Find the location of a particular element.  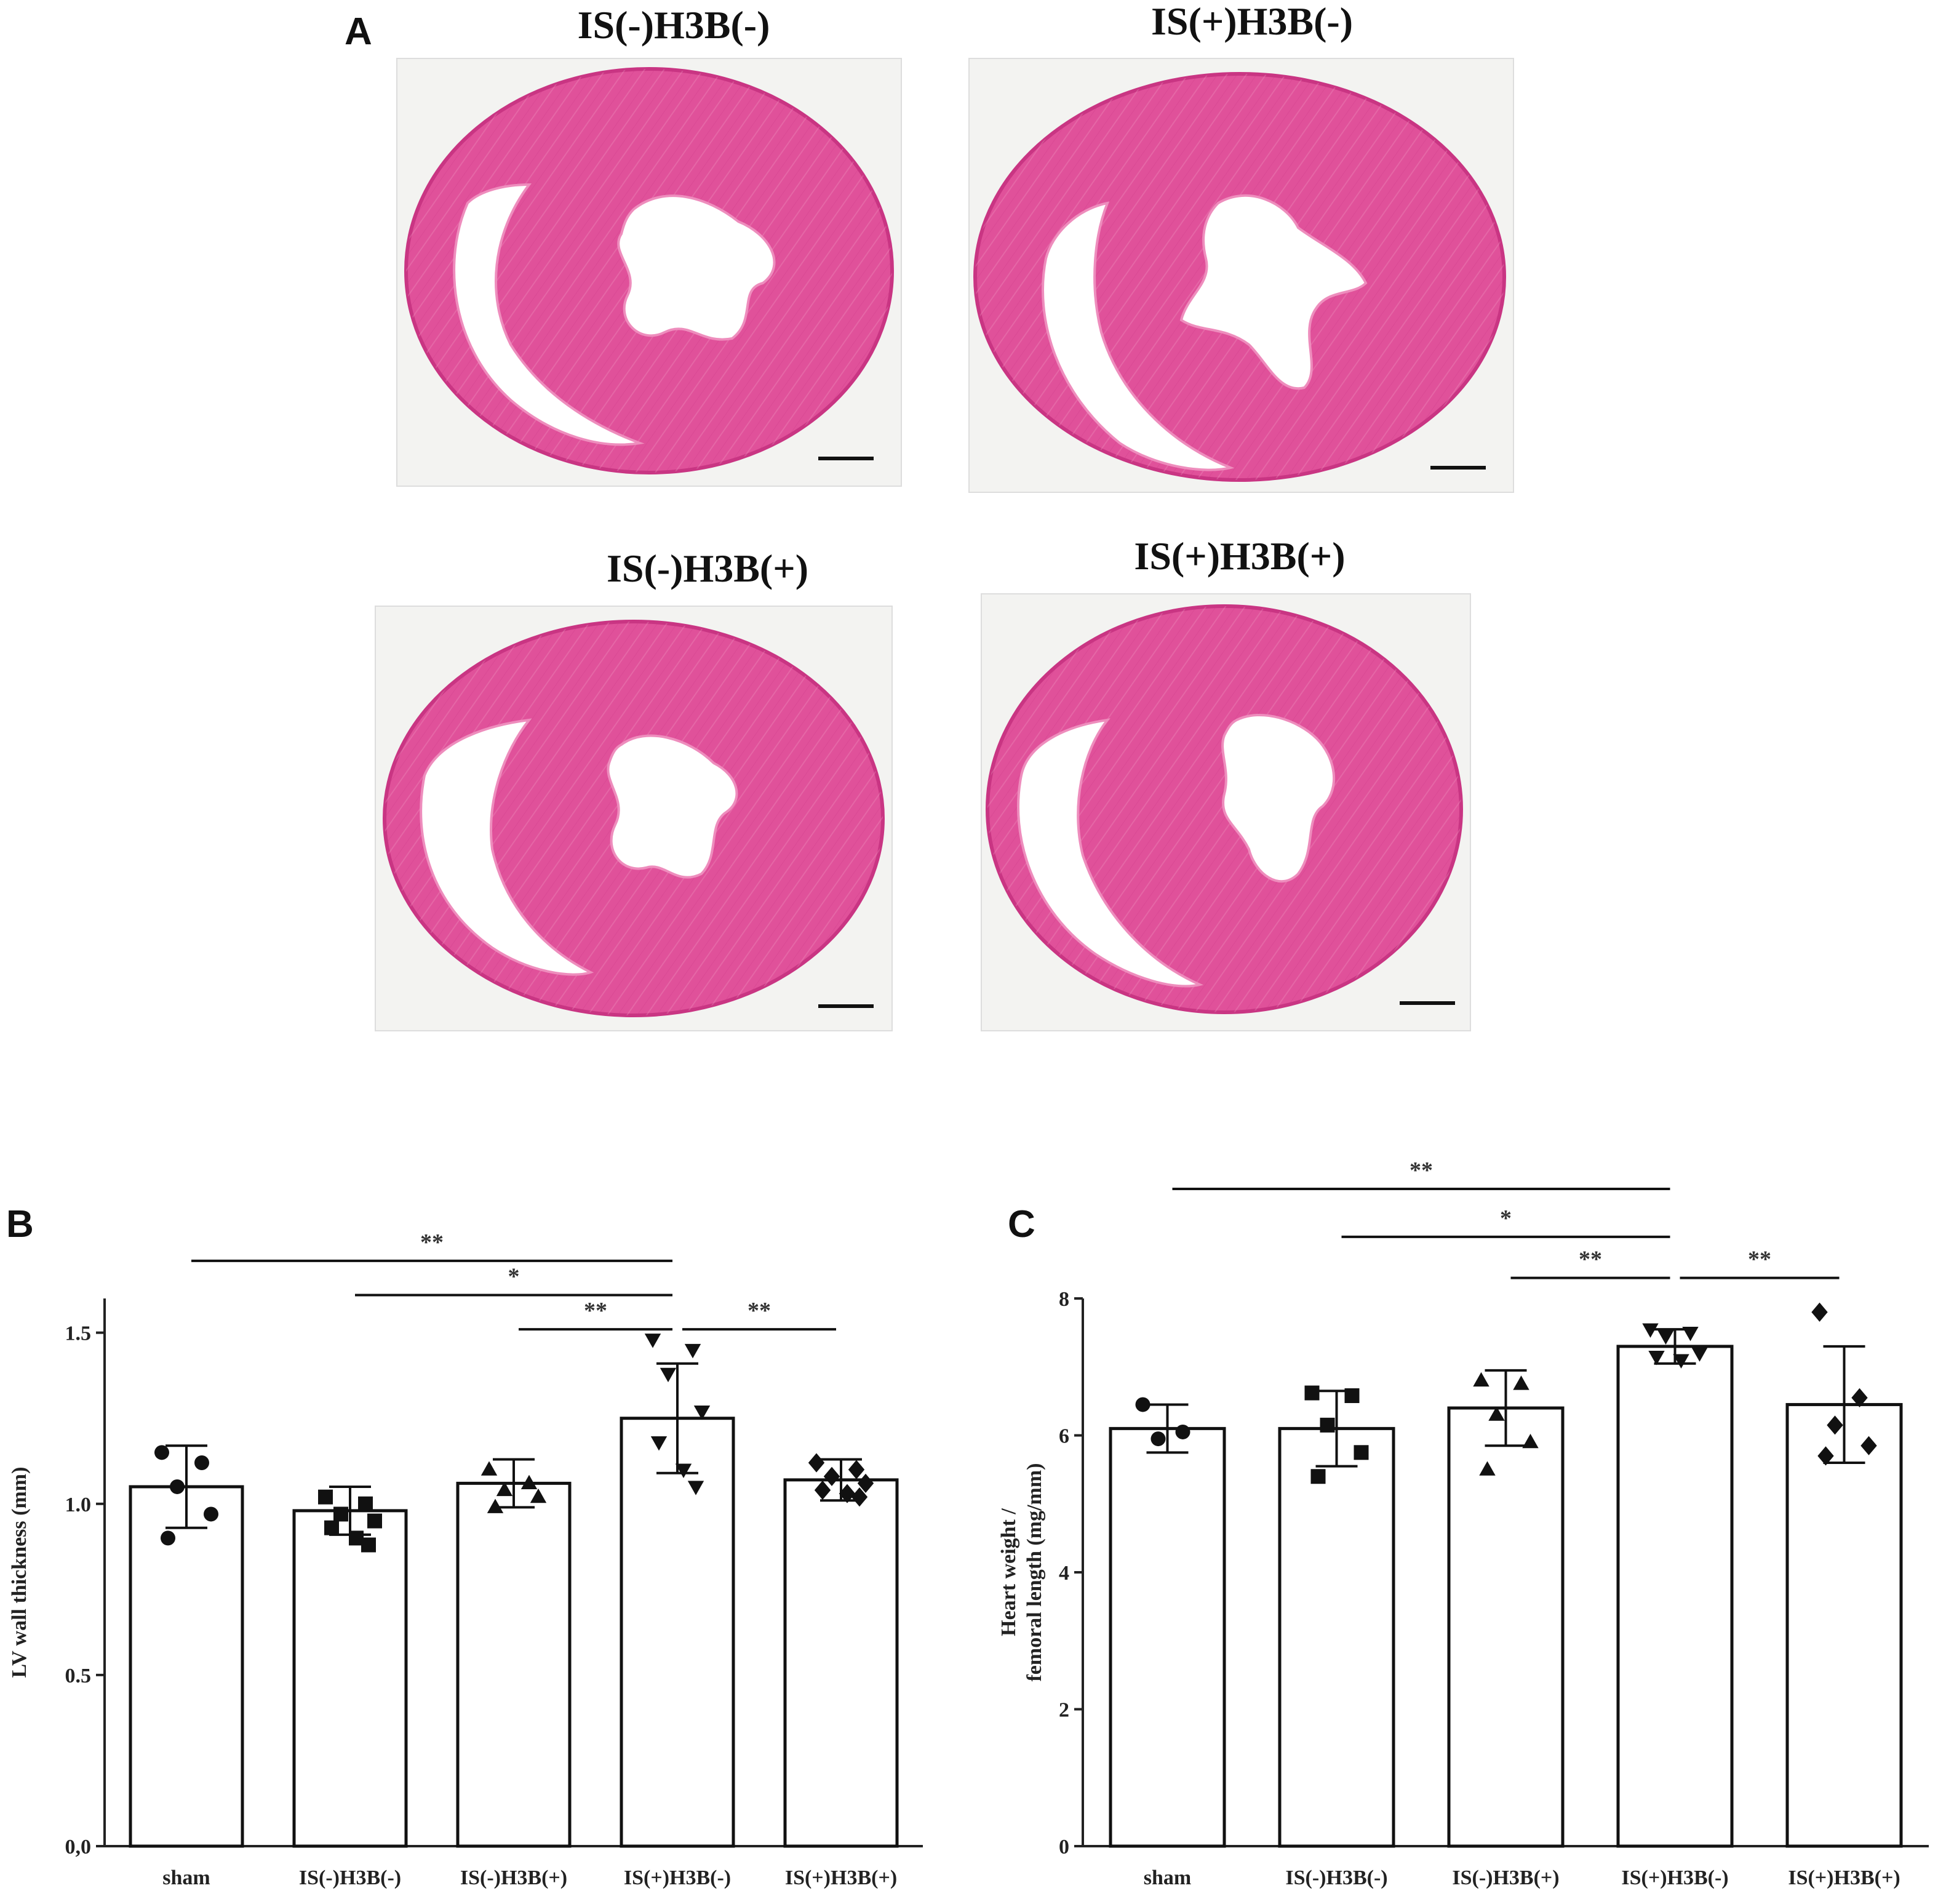

histology-image-4: IS(+)H3B(+) is located at coordinates (1226, 782).